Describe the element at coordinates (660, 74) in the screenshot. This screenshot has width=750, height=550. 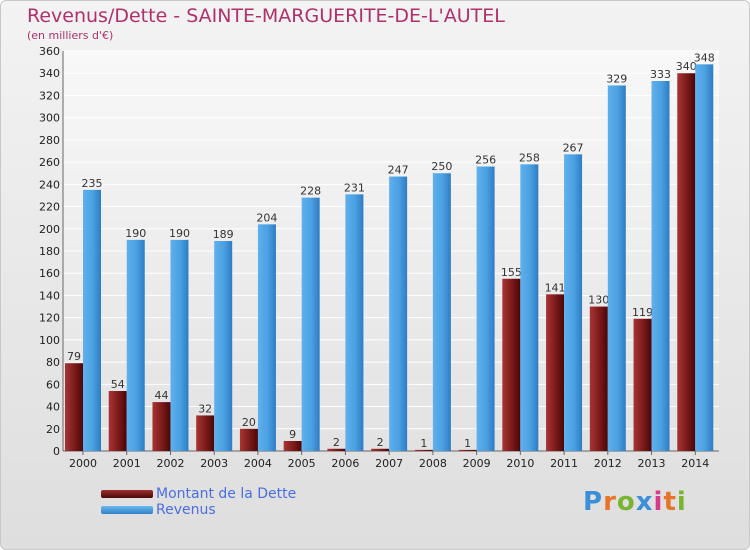
I see `data-label-revenus: 333` at that location.